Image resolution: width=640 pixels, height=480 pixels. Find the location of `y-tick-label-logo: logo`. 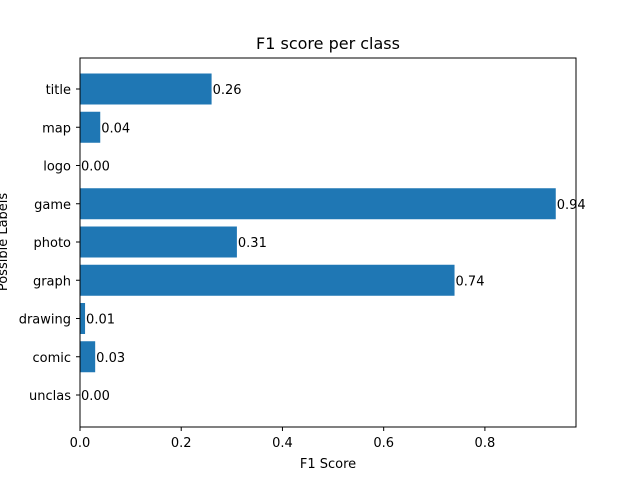

y-tick-label-logo: logo is located at coordinates (57, 167).